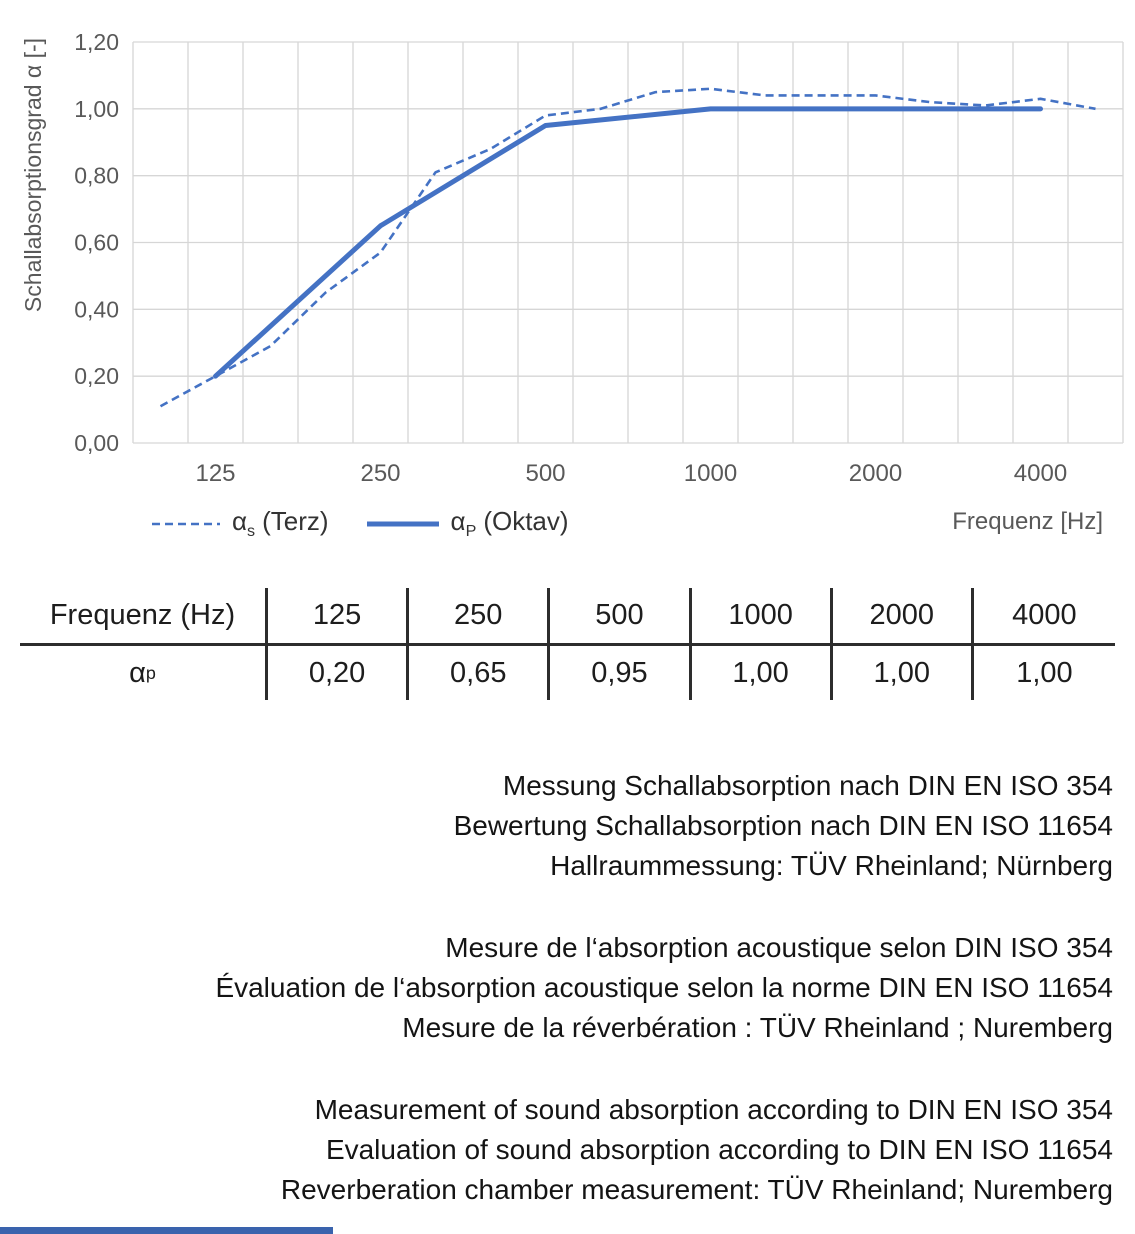 The height and width of the screenshot is (1234, 1135). What do you see at coordinates (96, 443) in the screenshot?
I see `y-tick-label: 0,00` at bounding box center [96, 443].